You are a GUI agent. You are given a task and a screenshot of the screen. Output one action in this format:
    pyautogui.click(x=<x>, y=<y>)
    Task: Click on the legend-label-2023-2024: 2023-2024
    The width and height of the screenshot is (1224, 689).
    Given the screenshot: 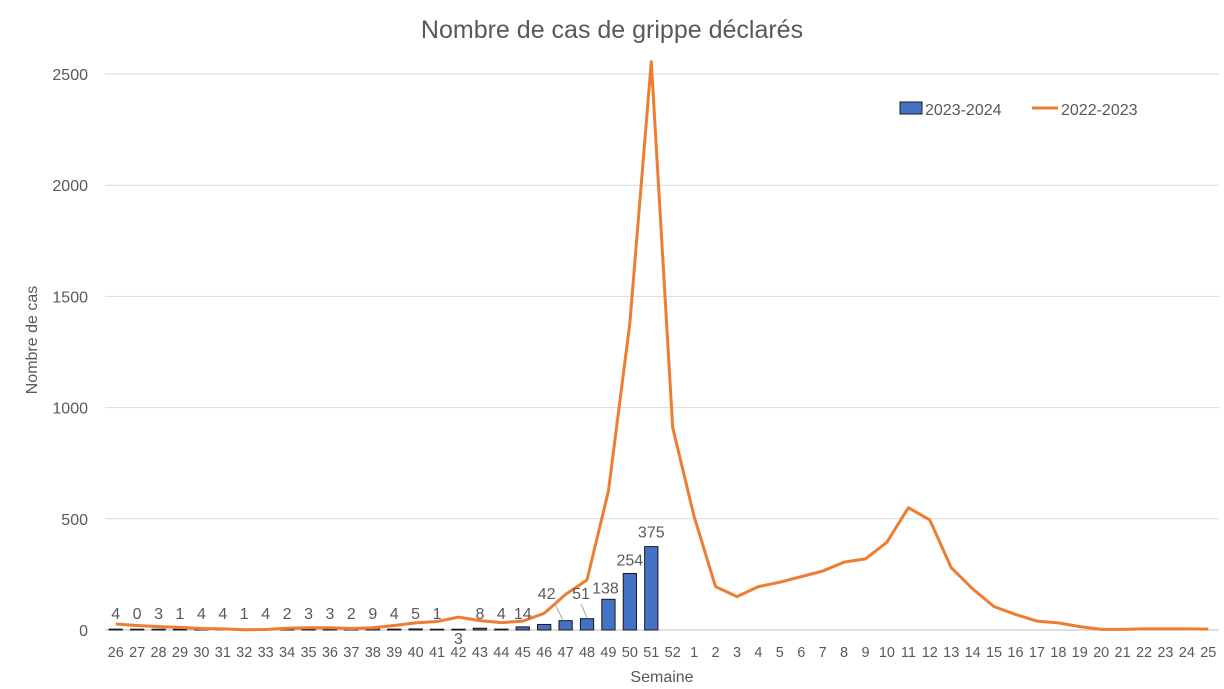 What is the action you would take?
    pyautogui.click(x=963, y=110)
    